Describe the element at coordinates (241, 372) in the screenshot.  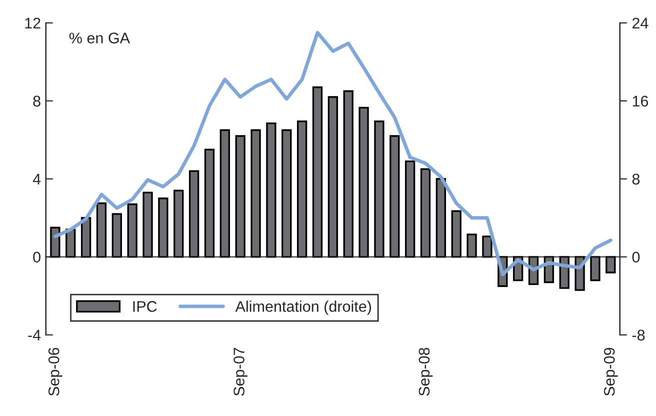
I see `x-tick-label: Sep-07` at that location.